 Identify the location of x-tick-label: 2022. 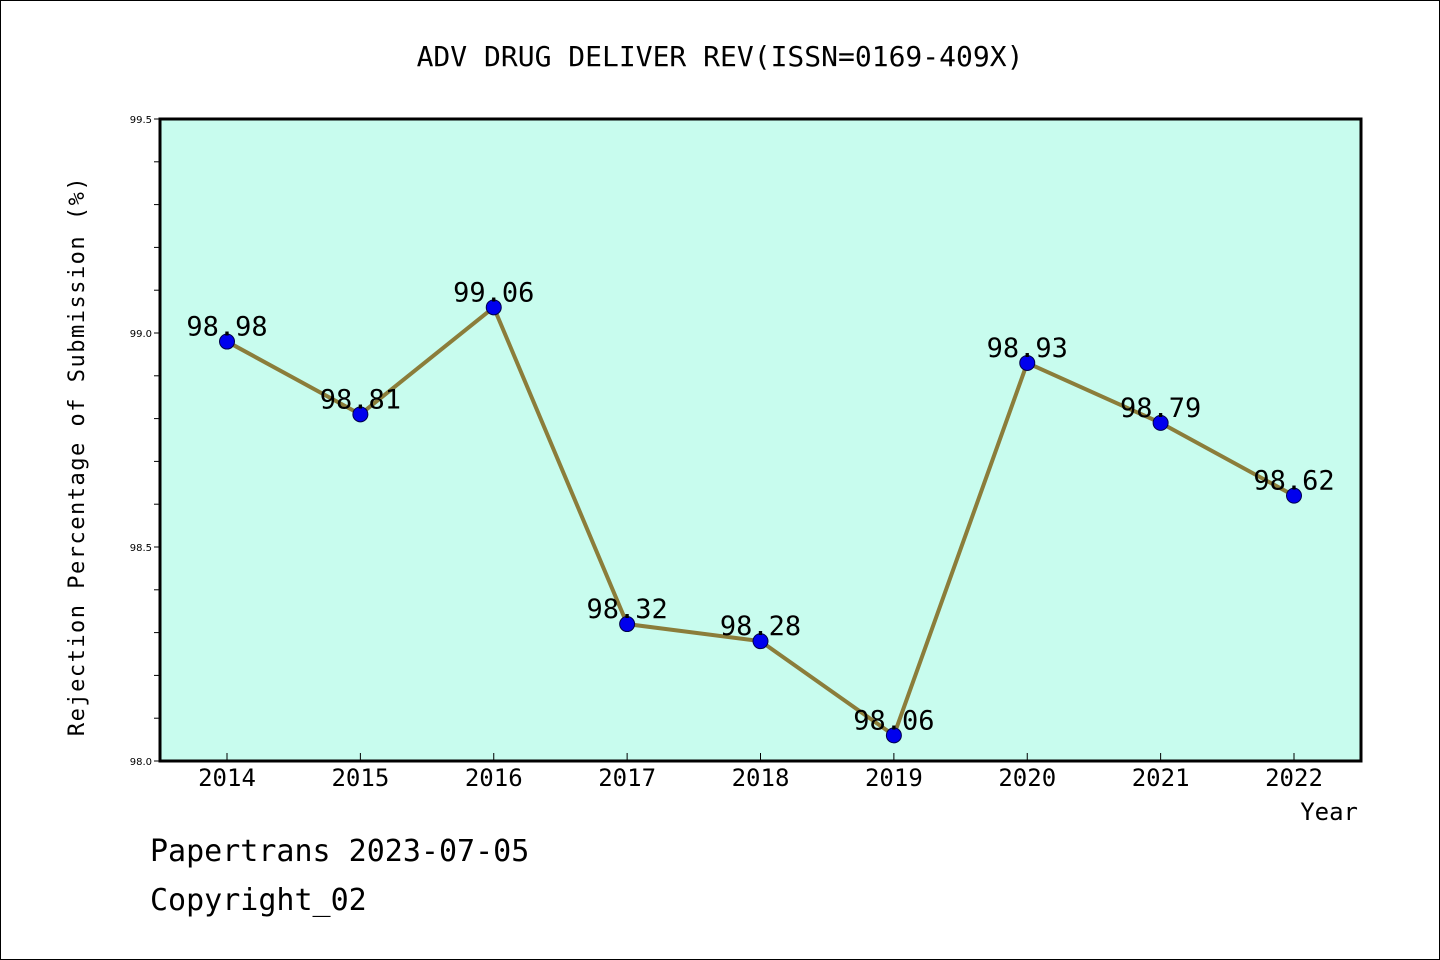
(1294, 778).